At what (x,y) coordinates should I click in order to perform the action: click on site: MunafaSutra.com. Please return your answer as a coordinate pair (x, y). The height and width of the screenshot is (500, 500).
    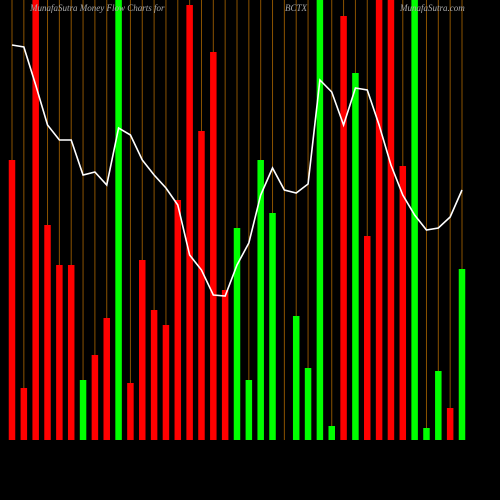
    Looking at the image, I should click on (432, 8).